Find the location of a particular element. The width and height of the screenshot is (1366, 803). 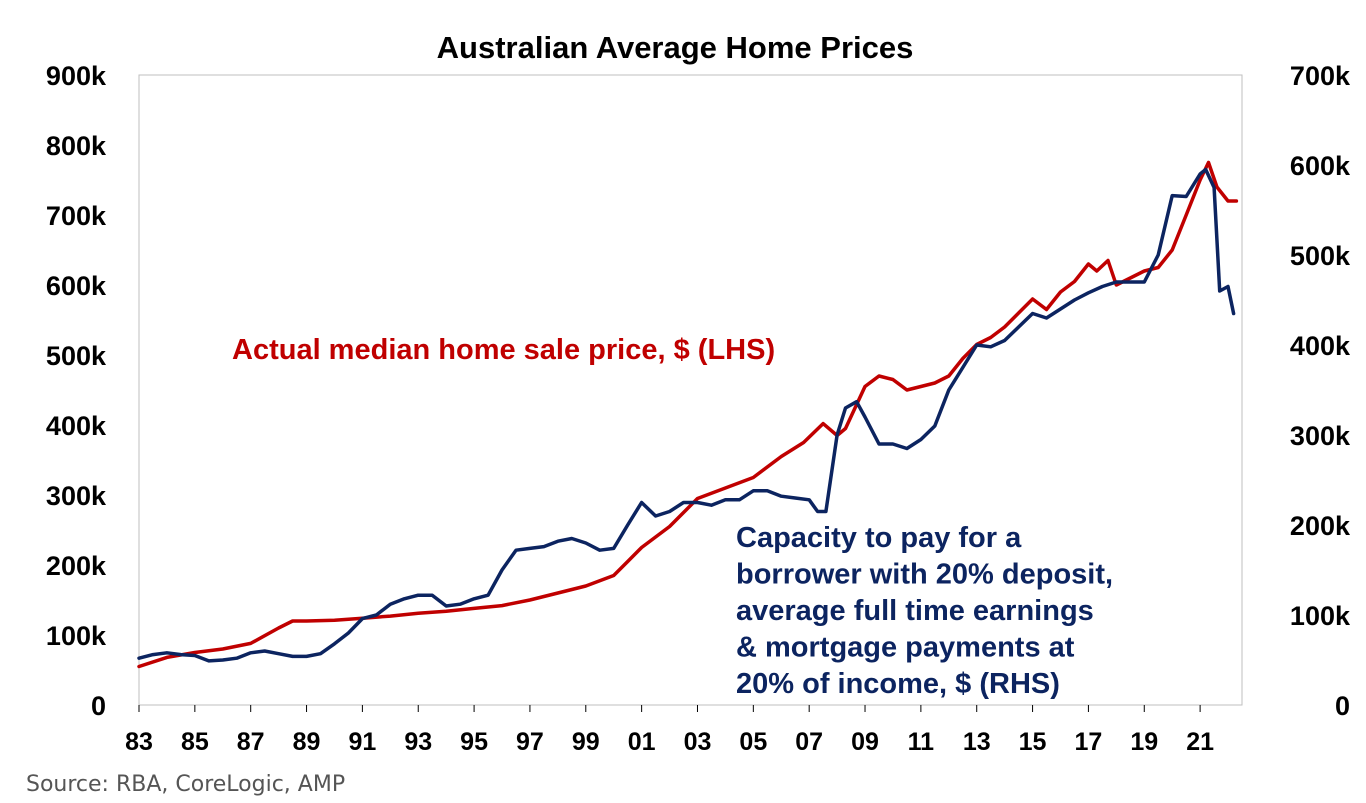

x-tick-label: 97 is located at coordinates (530, 742).